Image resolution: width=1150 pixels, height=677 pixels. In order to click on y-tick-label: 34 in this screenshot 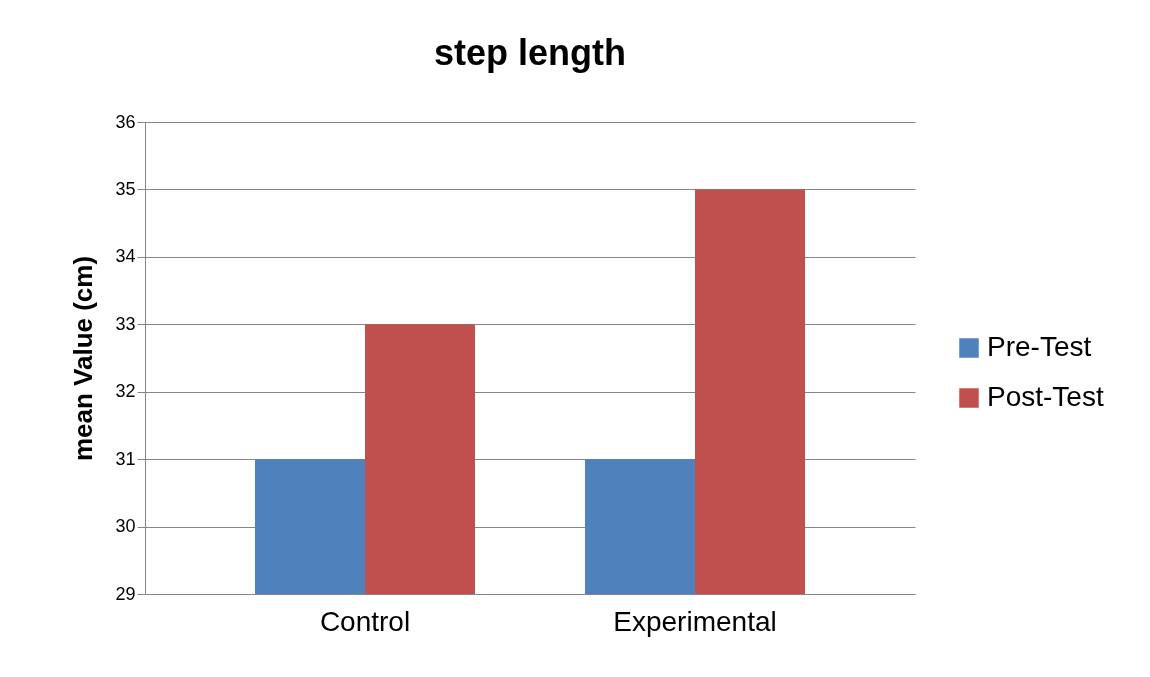, I will do `click(125, 256)`.